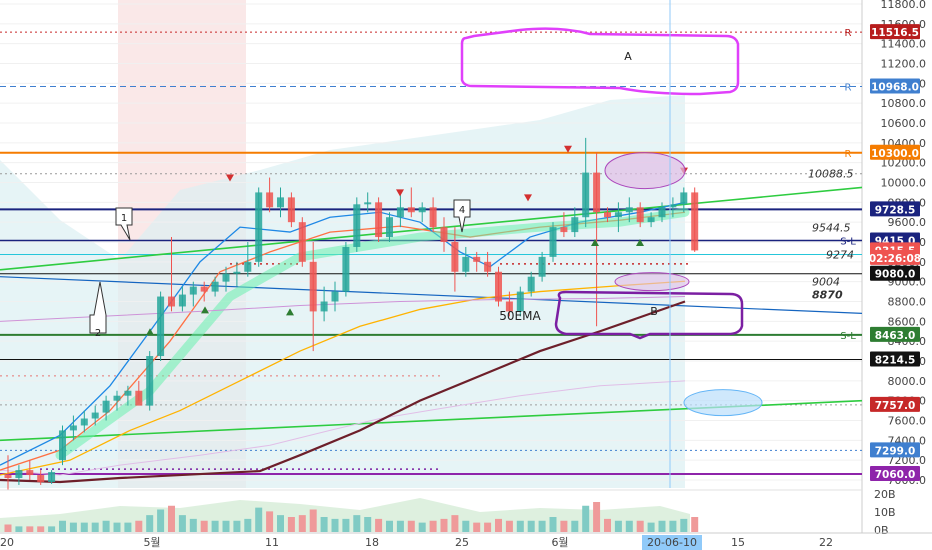  What do you see at coordinates (652, 282) in the screenshot?
I see `support-ellipse` at bounding box center [652, 282].